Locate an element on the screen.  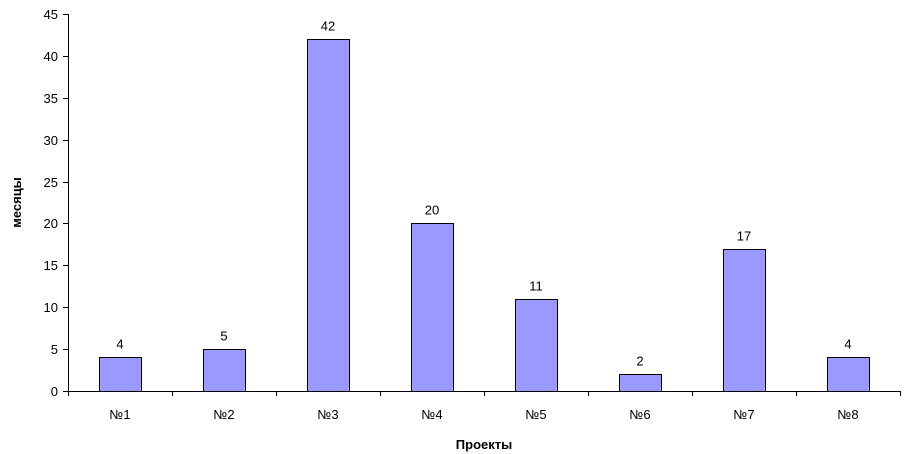
x-tick-label: №6 is located at coordinates (639, 414).